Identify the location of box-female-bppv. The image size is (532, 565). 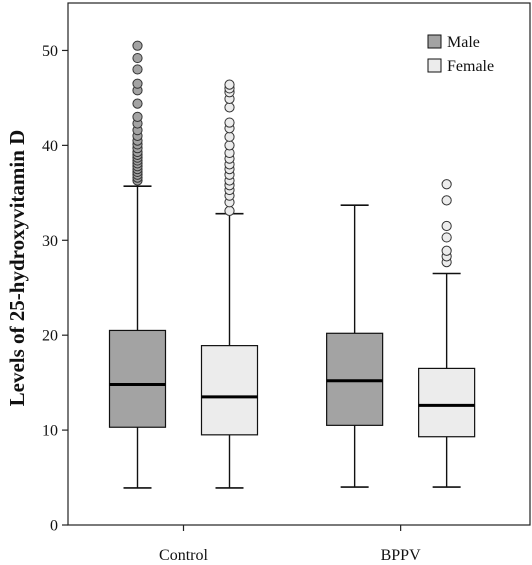
(447, 333).